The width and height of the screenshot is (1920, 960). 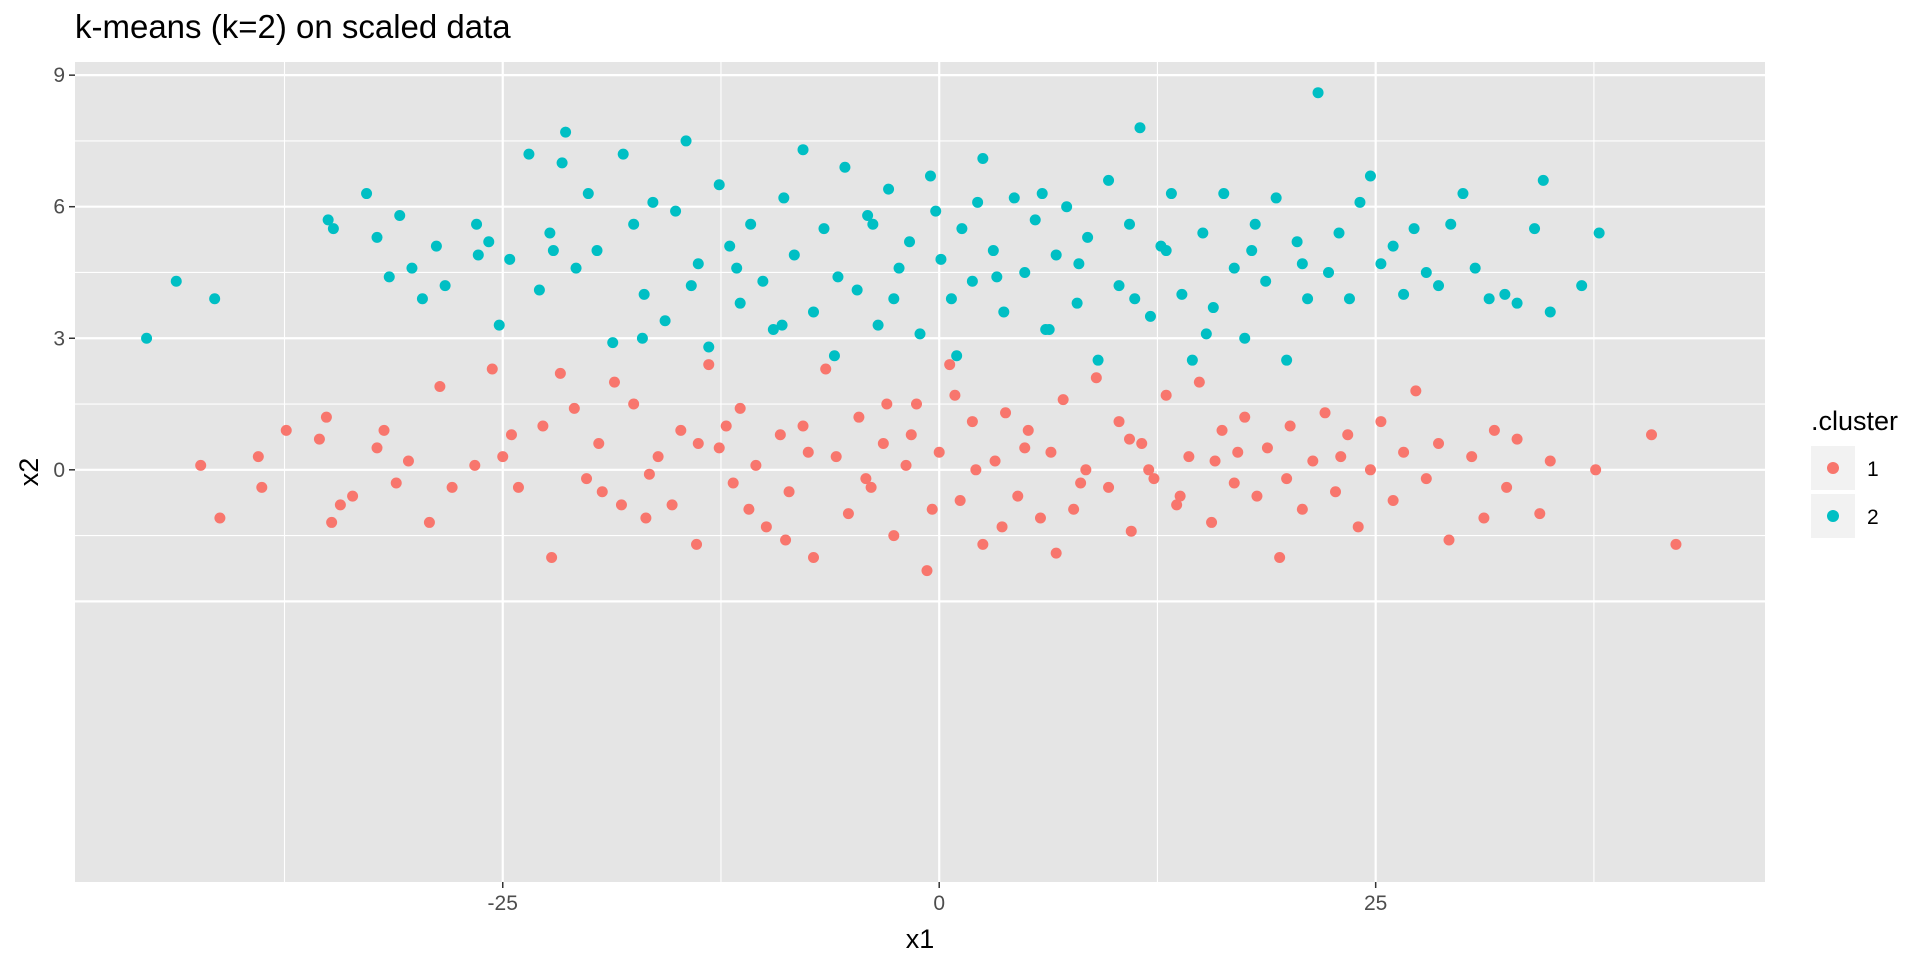 What do you see at coordinates (1873, 517) in the screenshot?
I see `legend-label-2: 2` at bounding box center [1873, 517].